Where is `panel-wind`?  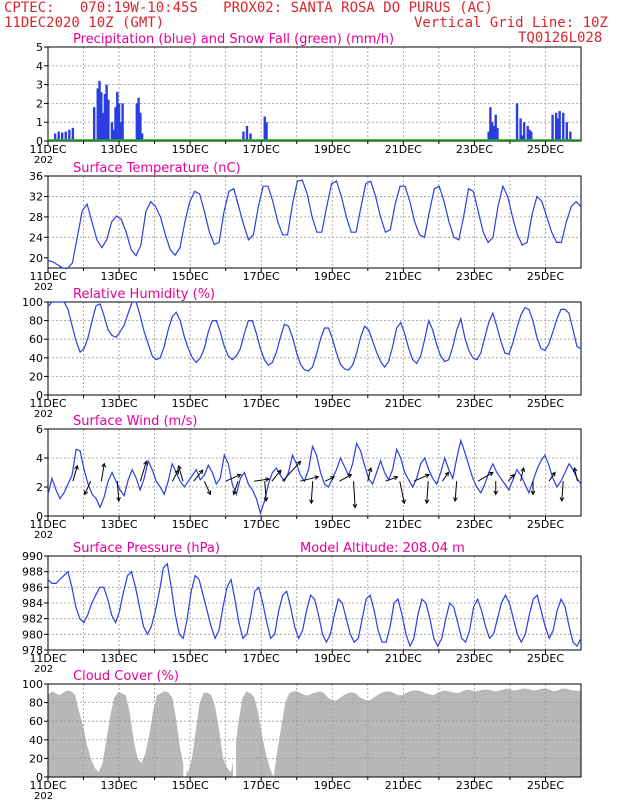 panel-wind is located at coordinates (313, 474).